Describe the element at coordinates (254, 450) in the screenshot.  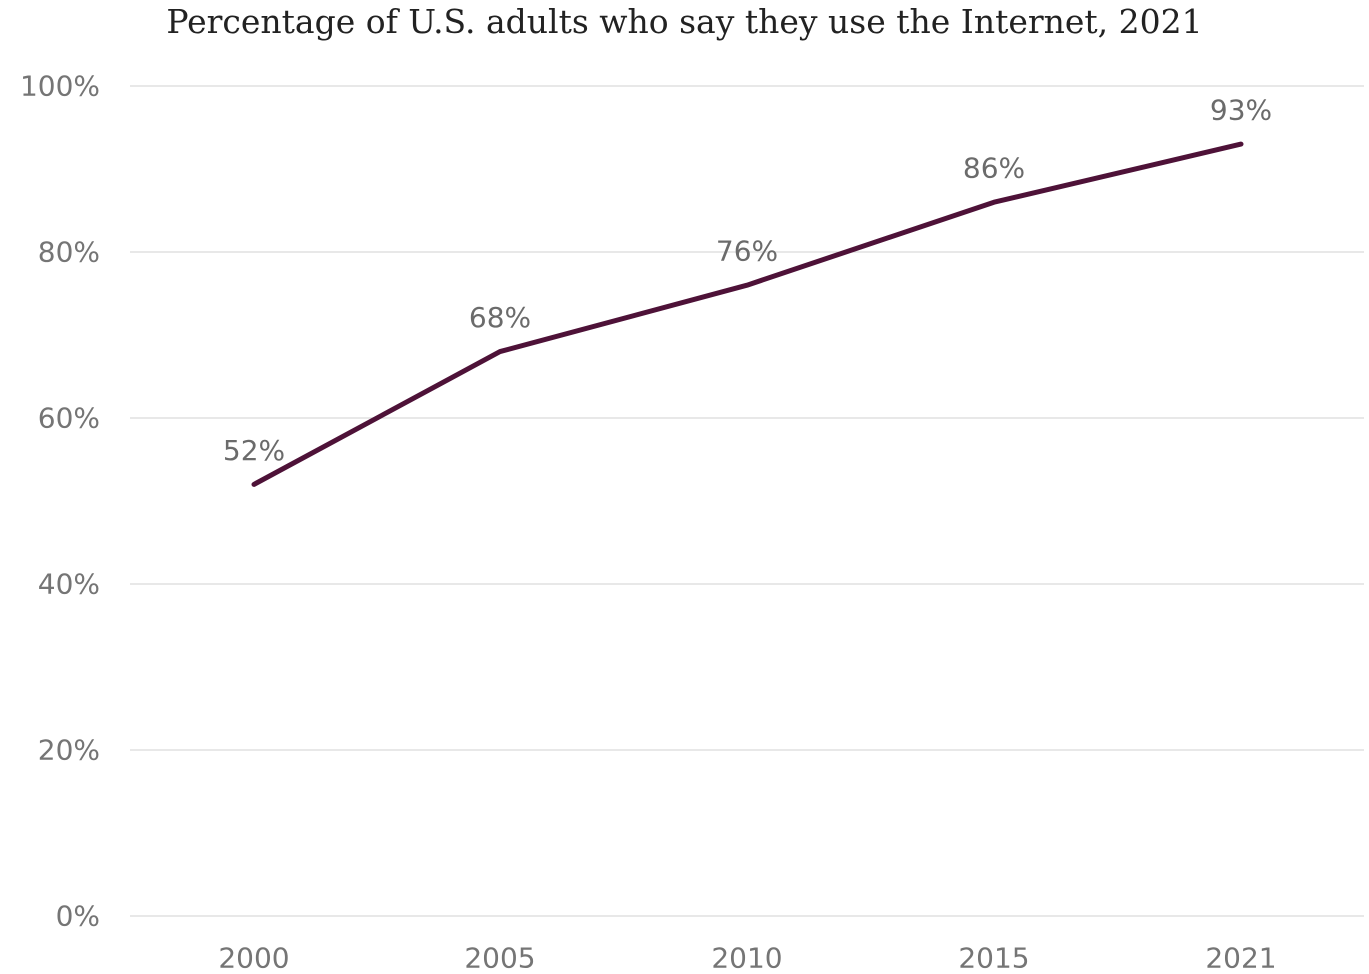
I see `data-label: 52%` at that location.